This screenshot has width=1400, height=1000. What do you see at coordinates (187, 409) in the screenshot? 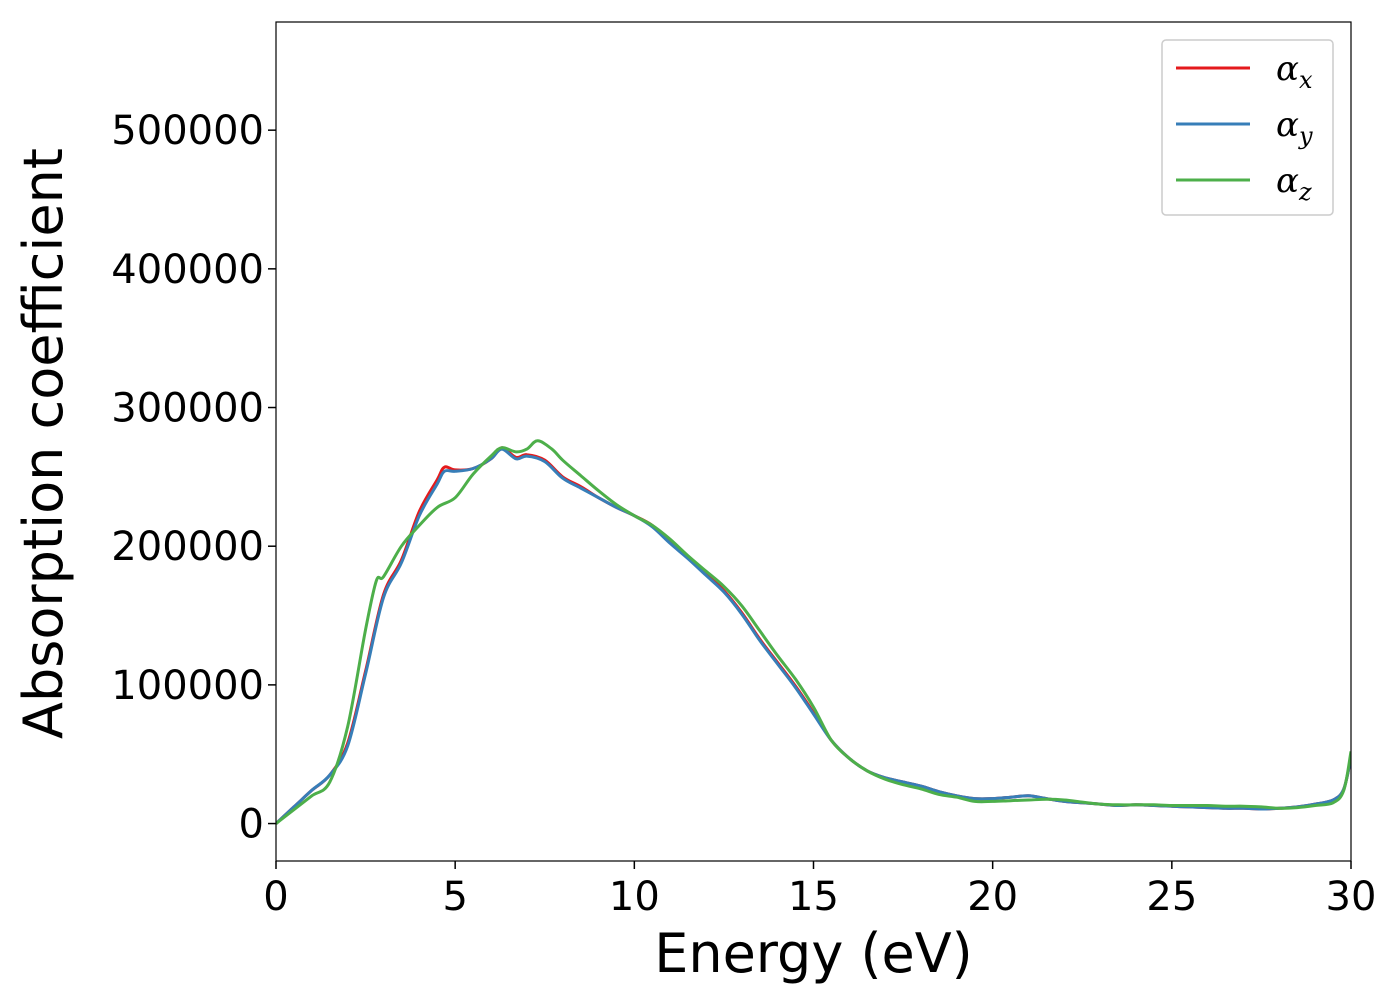
I see `y-tick-label: 300000` at bounding box center [187, 409].